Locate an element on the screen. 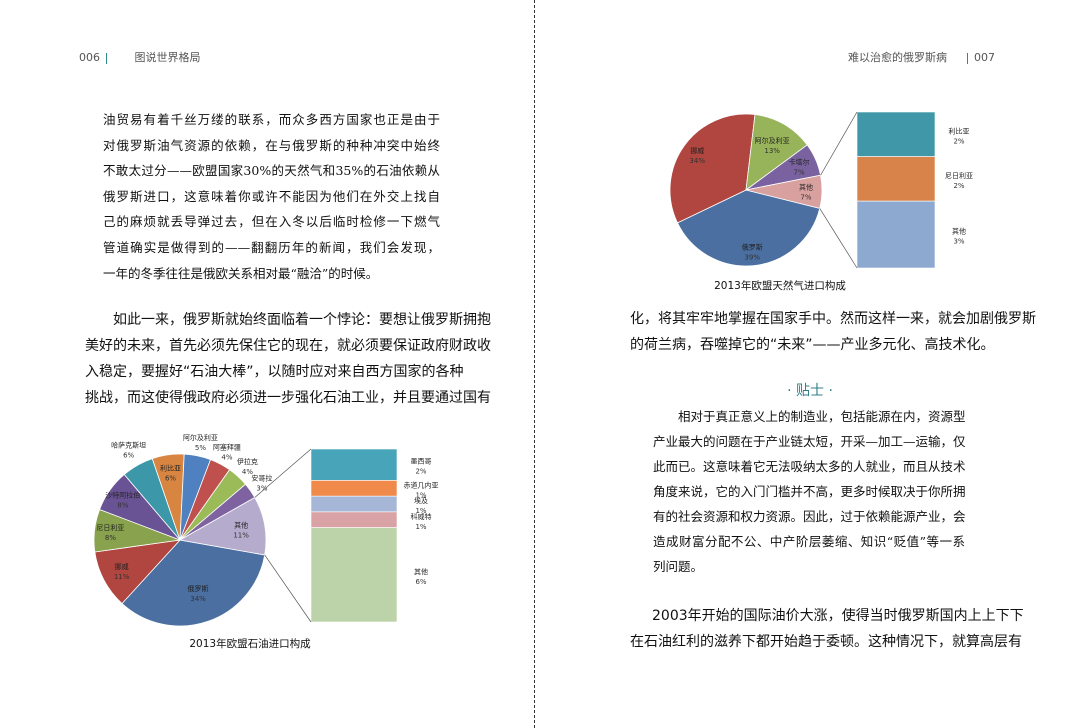 The width and height of the screenshot is (1068, 728). slice-label: 沙特阿拉伯 is located at coordinates (122, 495).